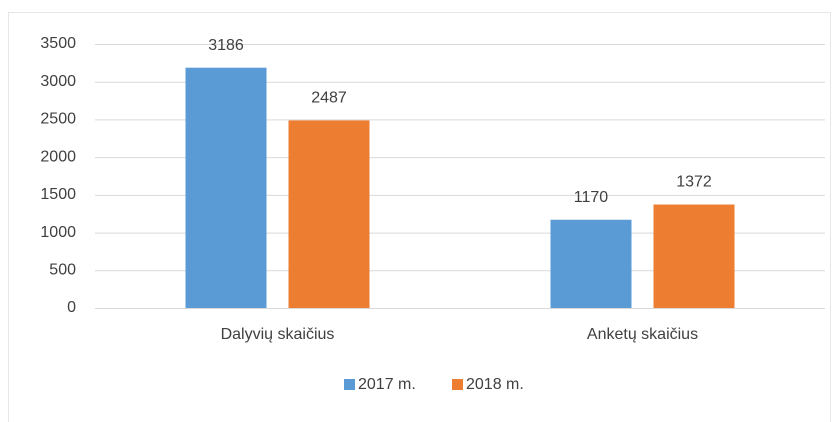 The width and height of the screenshot is (838, 422). Describe the element at coordinates (71, 307) in the screenshot. I see `y-tick-label: 0` at that location.